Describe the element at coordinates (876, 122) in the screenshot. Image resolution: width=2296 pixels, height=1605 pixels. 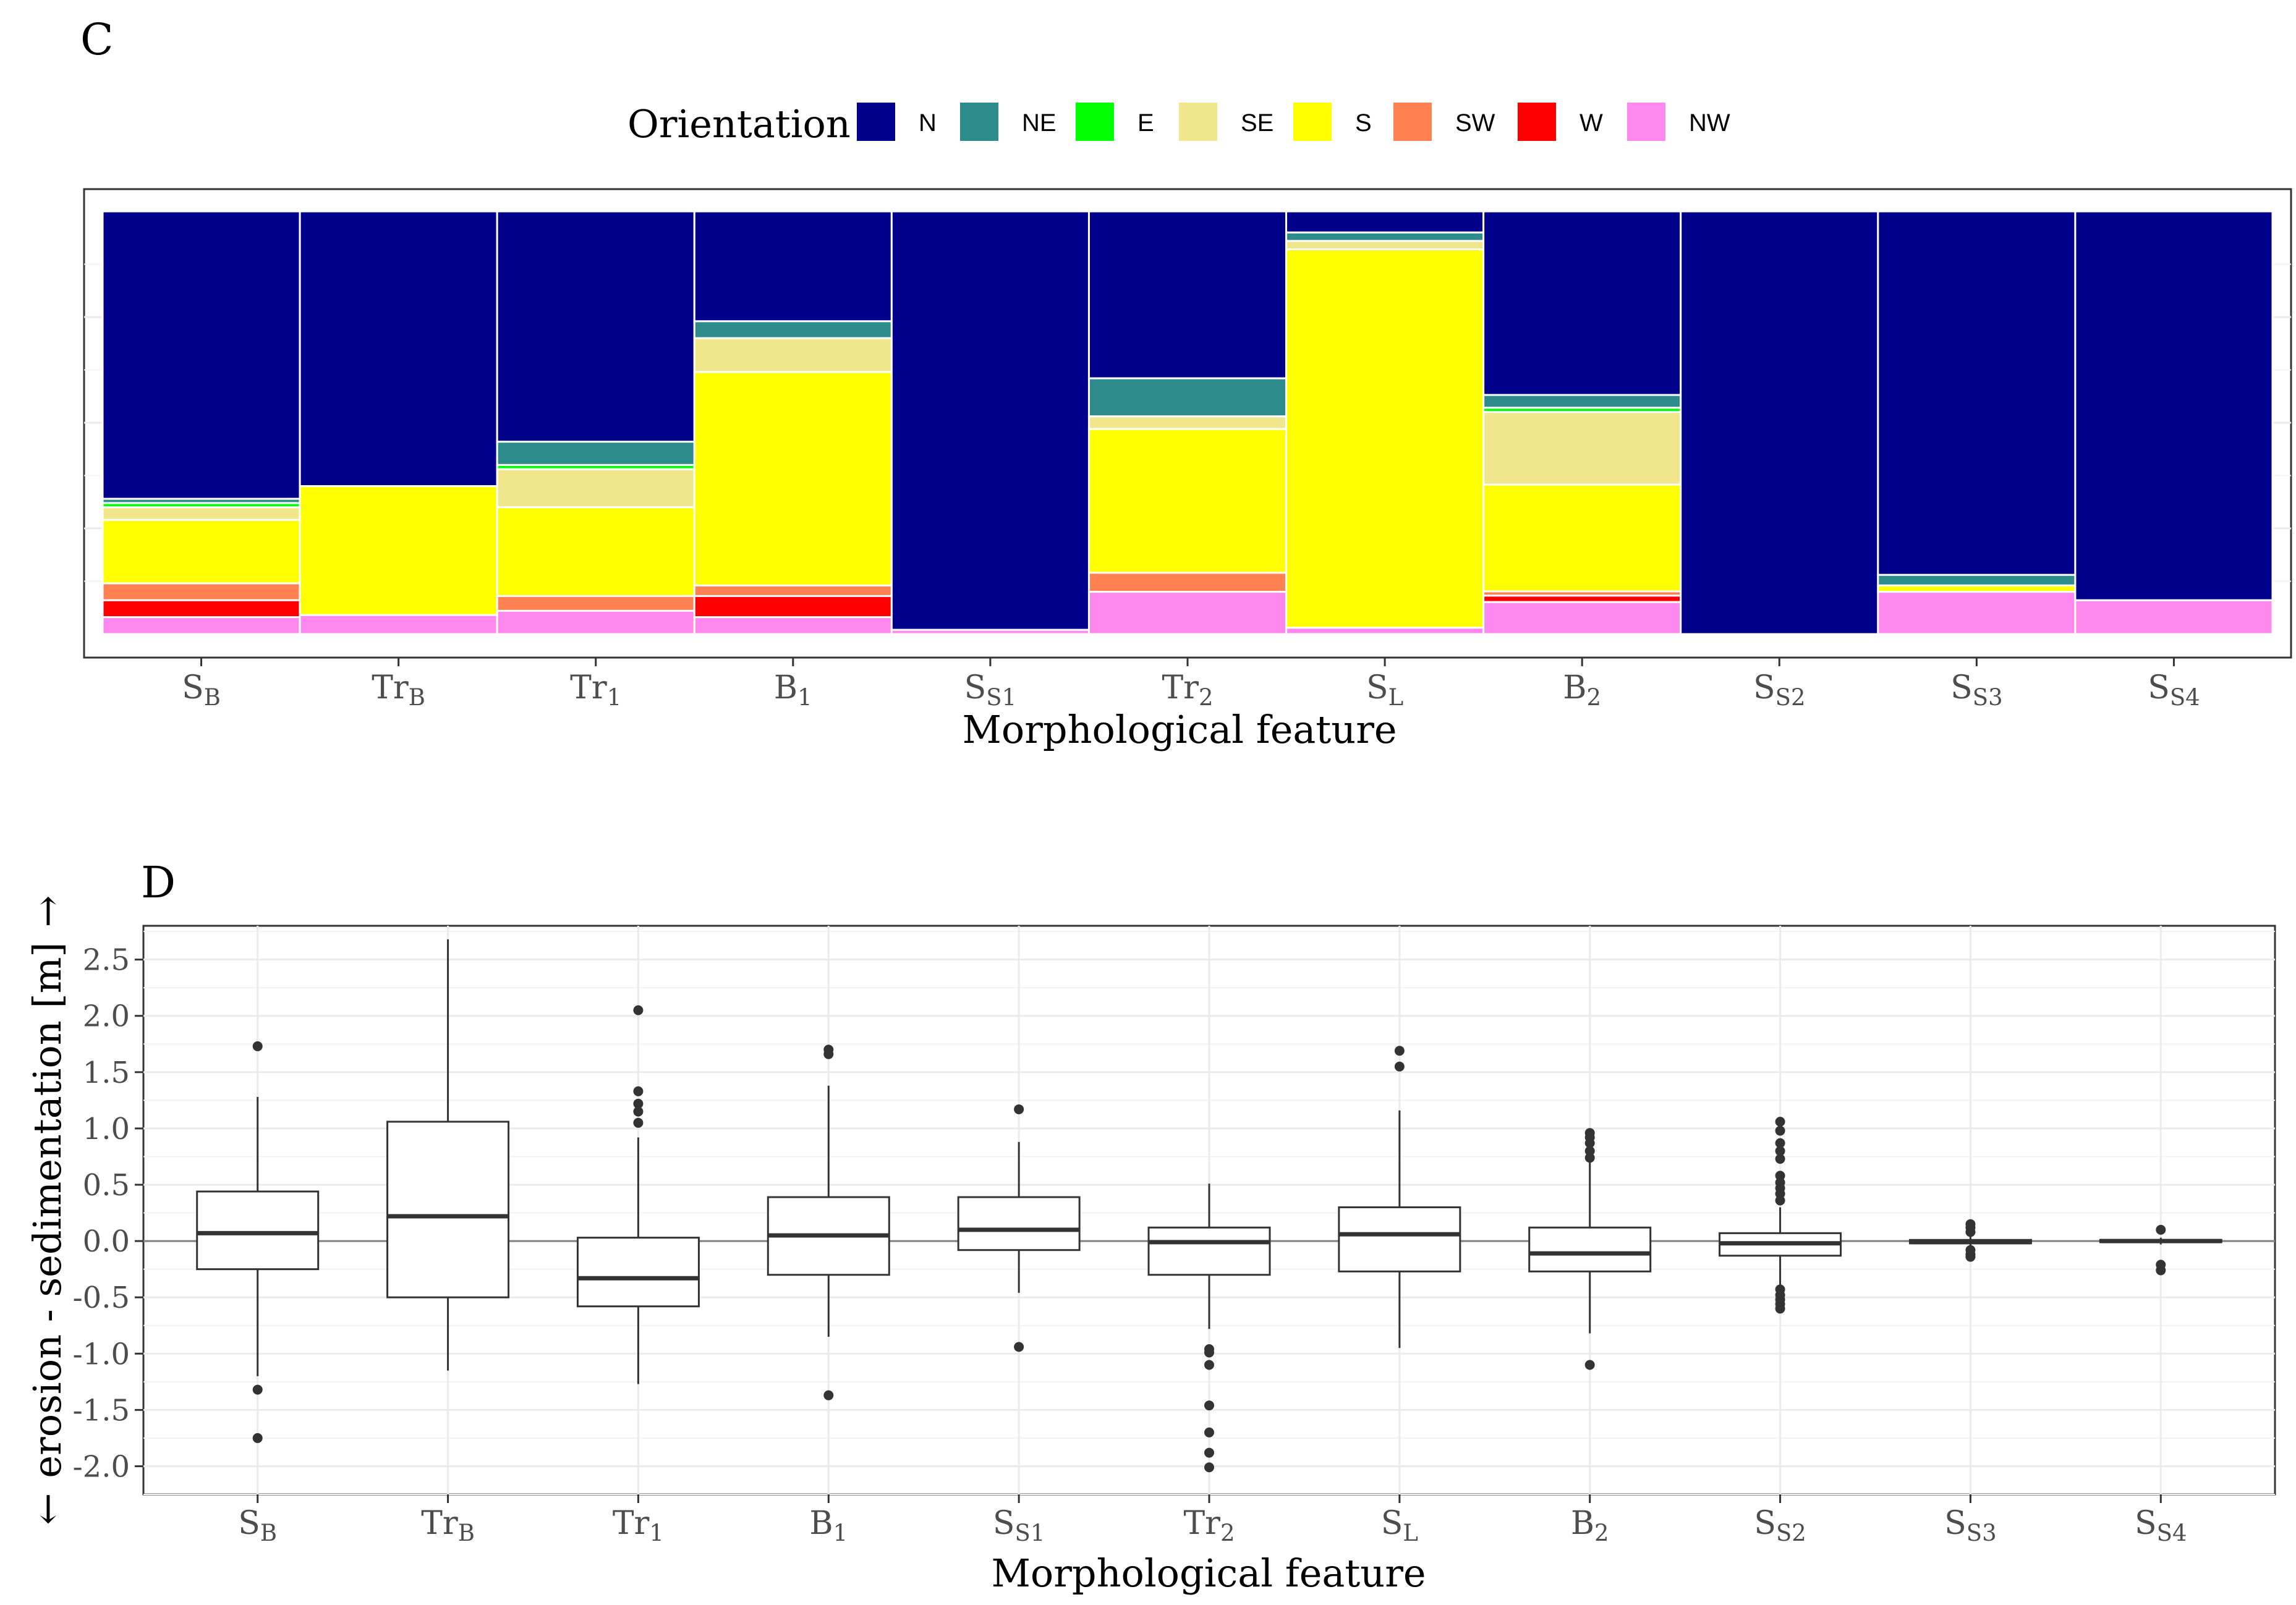
I see `legend-swatch-n` at that location.